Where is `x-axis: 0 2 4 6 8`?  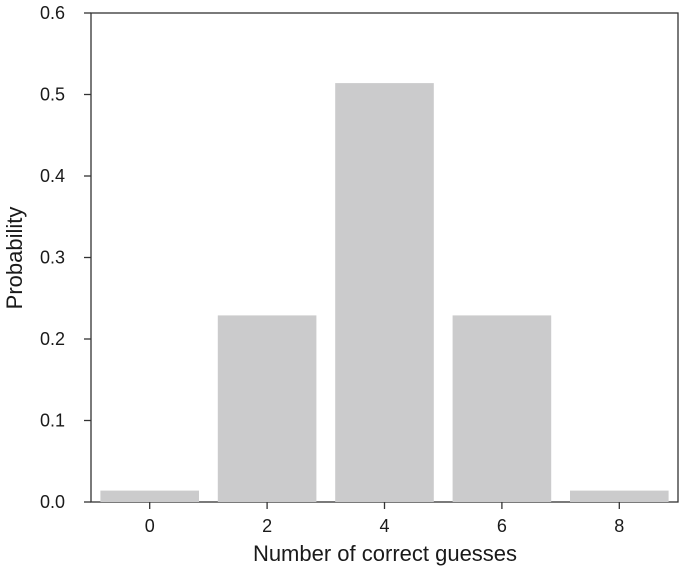 x-axis: 0 2 4 6 8 is located at coordinates (384, 519).